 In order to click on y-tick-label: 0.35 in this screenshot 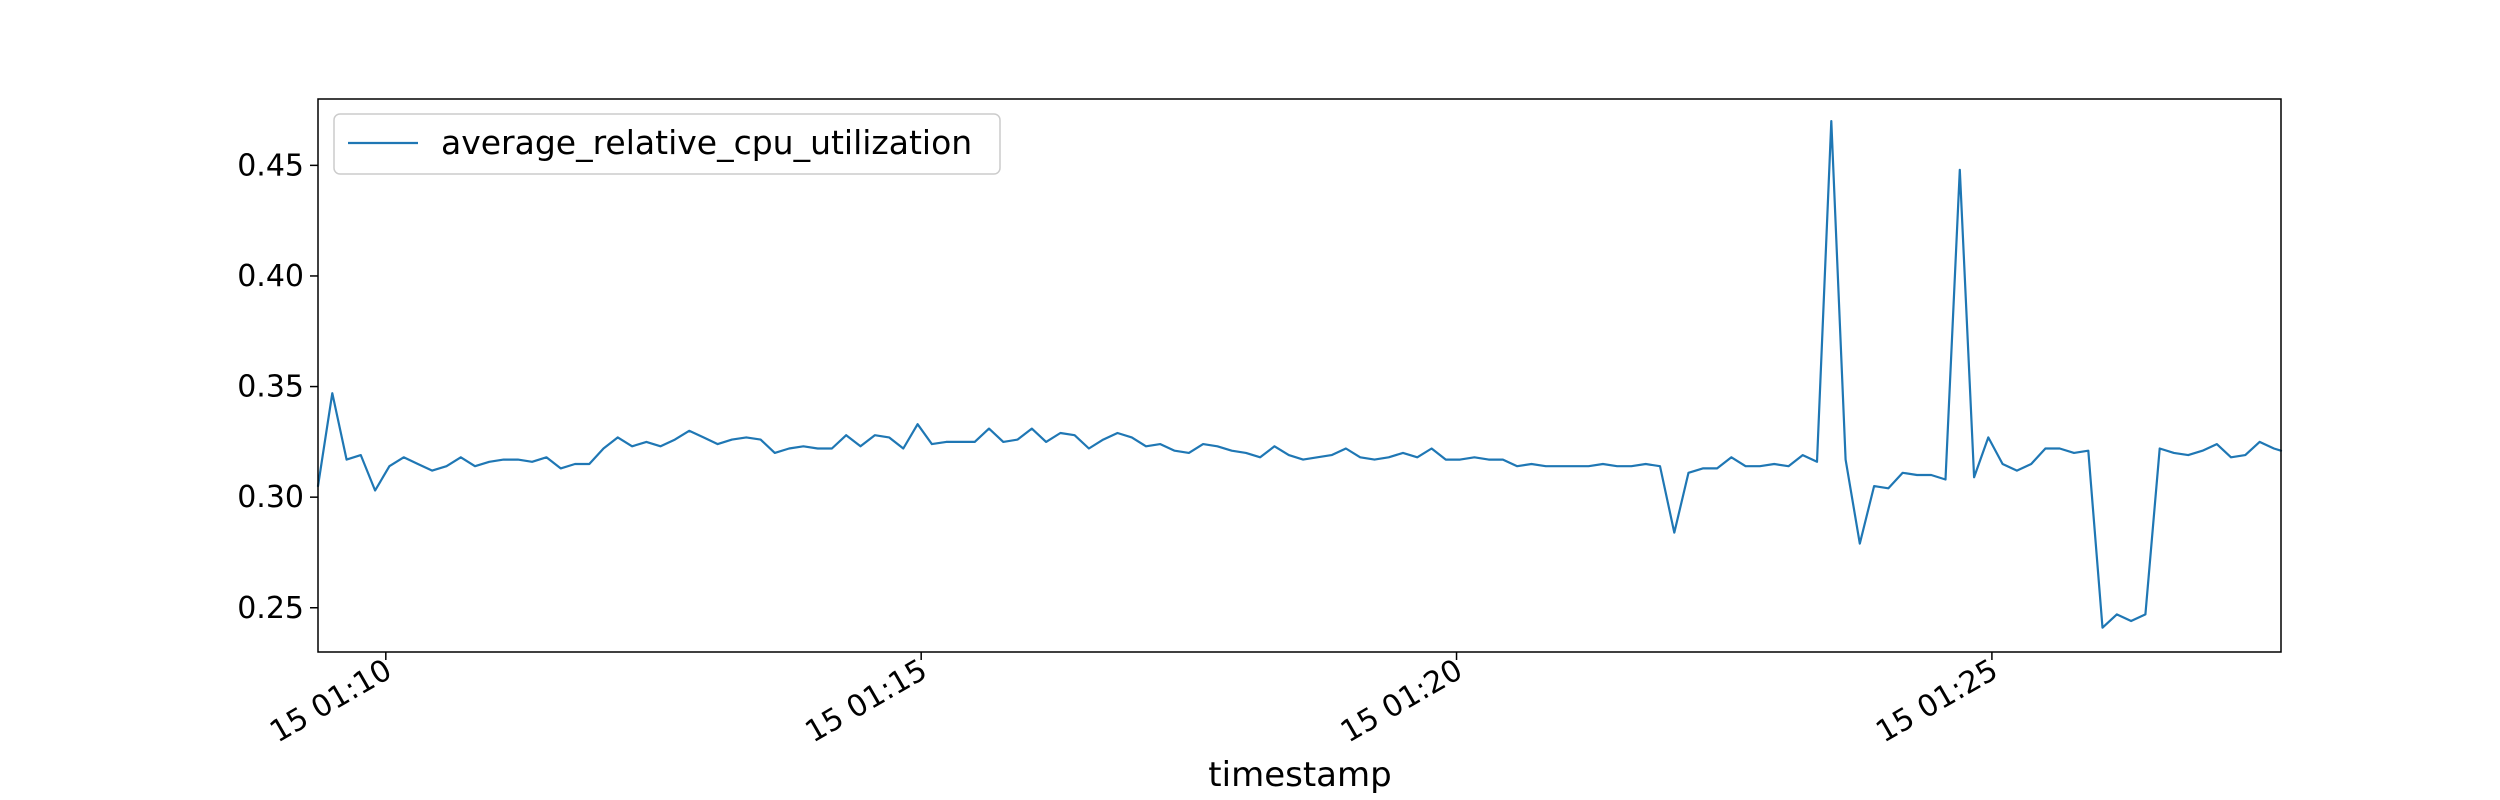, I will do `click(270, 387)`.